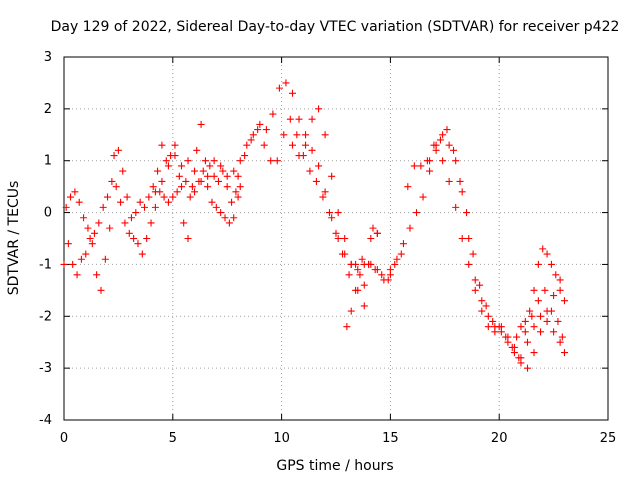 This screenshot has height=480, width=640. I want to click on series-trace-h, so click(485, 244).